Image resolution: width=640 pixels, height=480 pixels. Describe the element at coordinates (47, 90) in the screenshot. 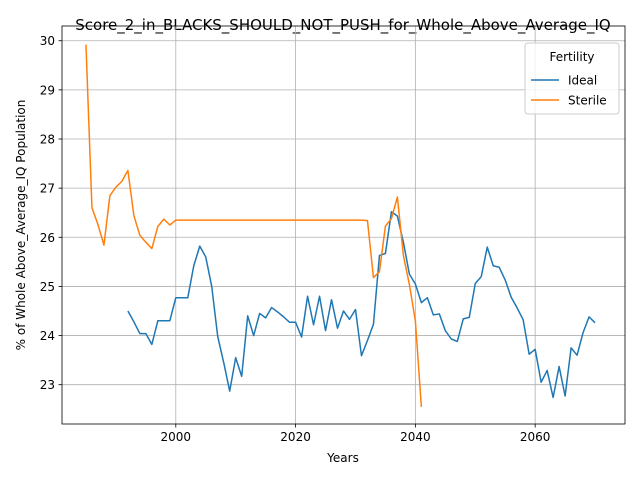

I see `y-tick-label: 29` at that location.